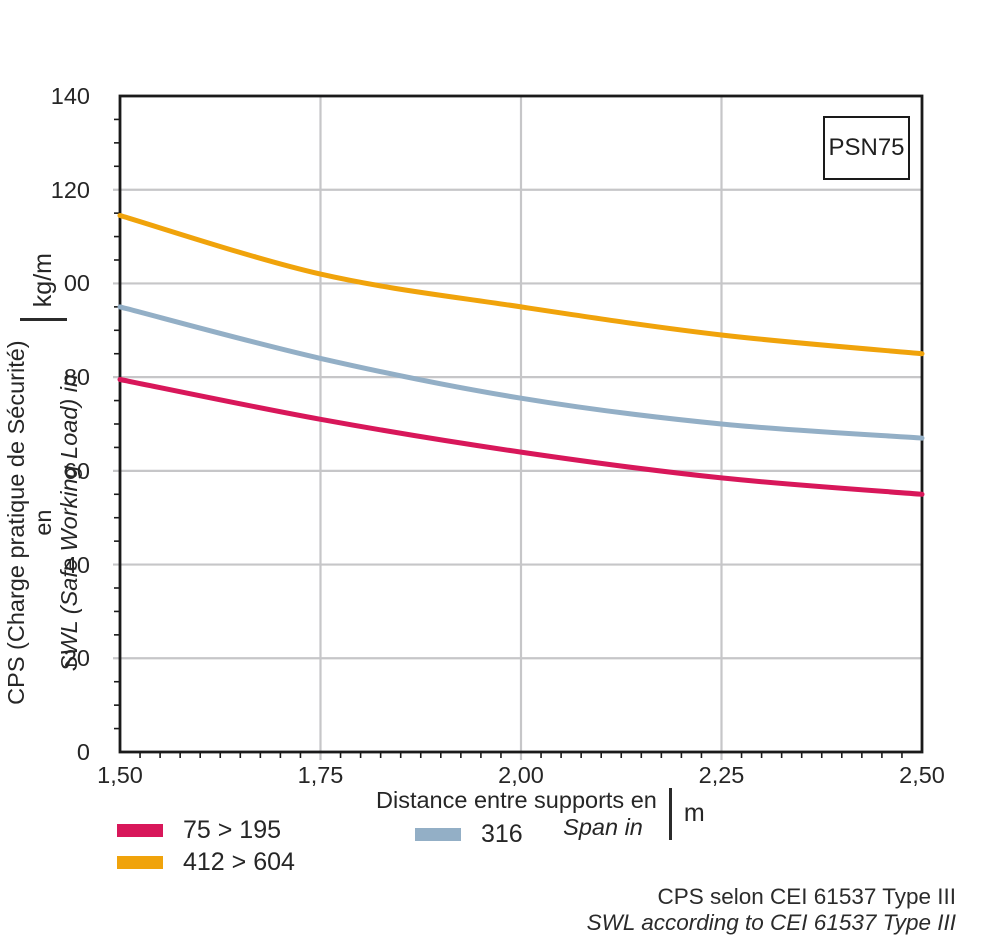  I want to click on x-axis-unit: m, so click(694, 813).